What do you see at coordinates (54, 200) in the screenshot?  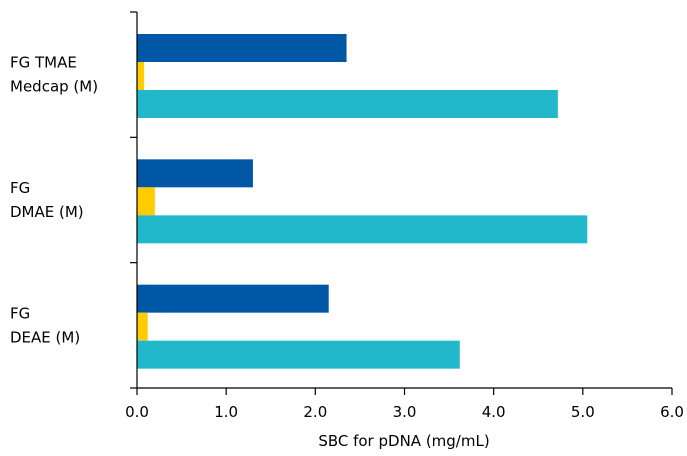 I see `category-labels: FG TMAE Medcap (M) FG DMAE (M) FG DEAE (M)` at bounding box center [54, 200].